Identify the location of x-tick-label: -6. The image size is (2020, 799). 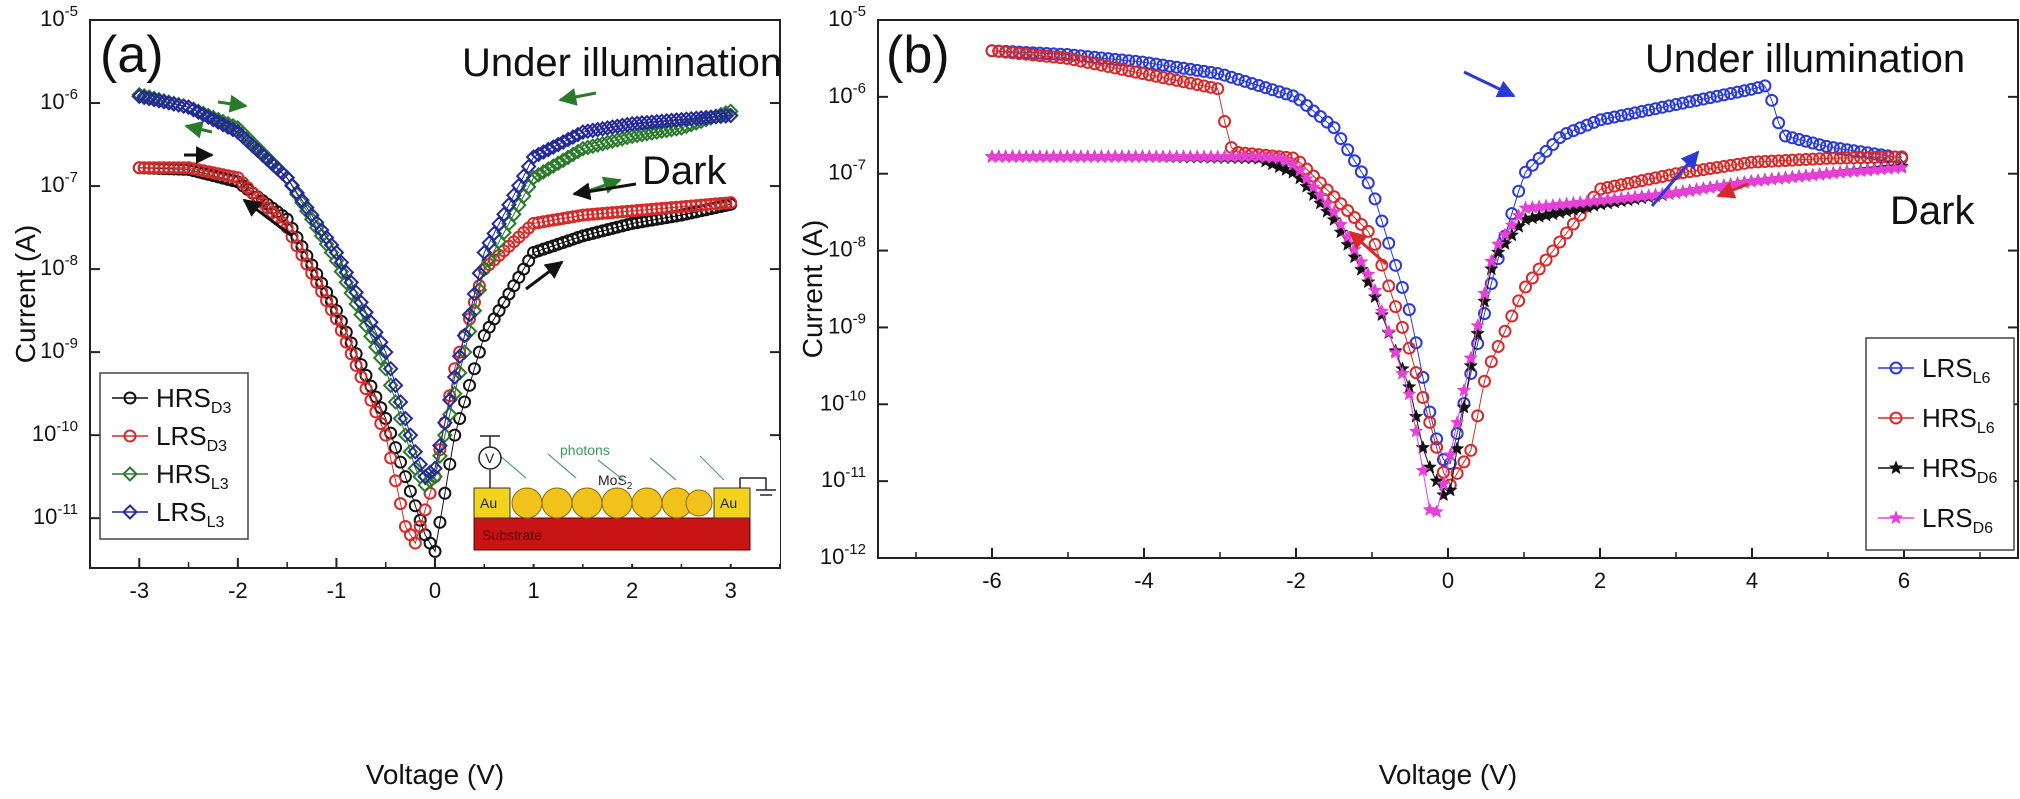
(992, 580).